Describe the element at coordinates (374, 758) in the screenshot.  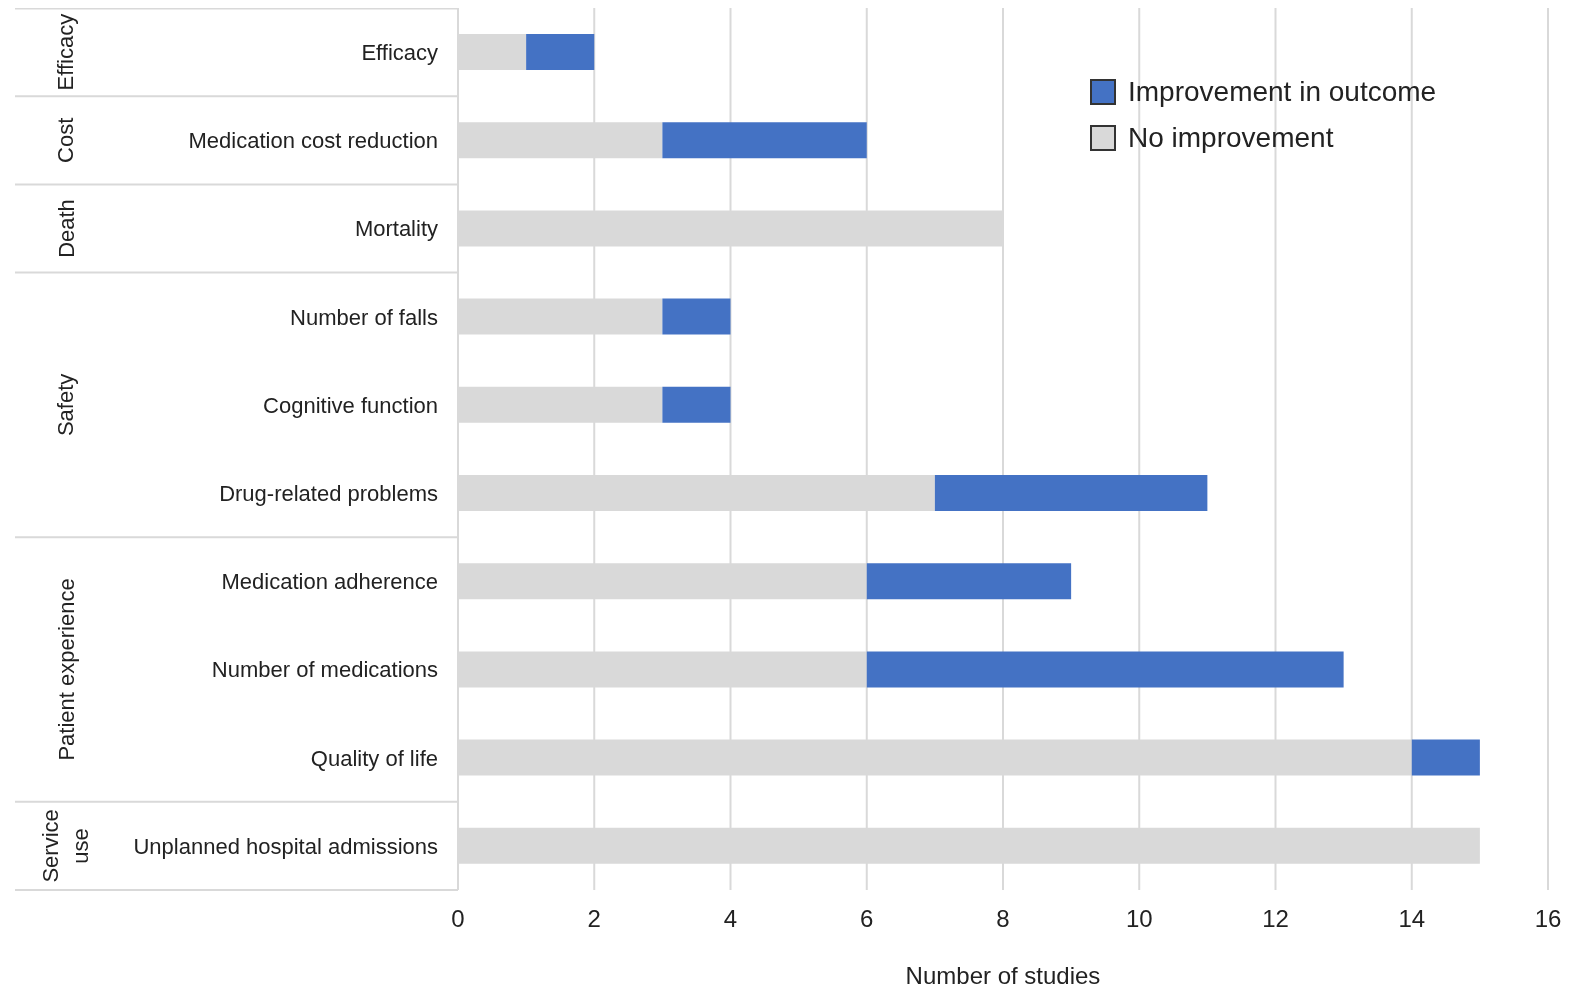
I see `y-tick-label: Quality of life` at that location.